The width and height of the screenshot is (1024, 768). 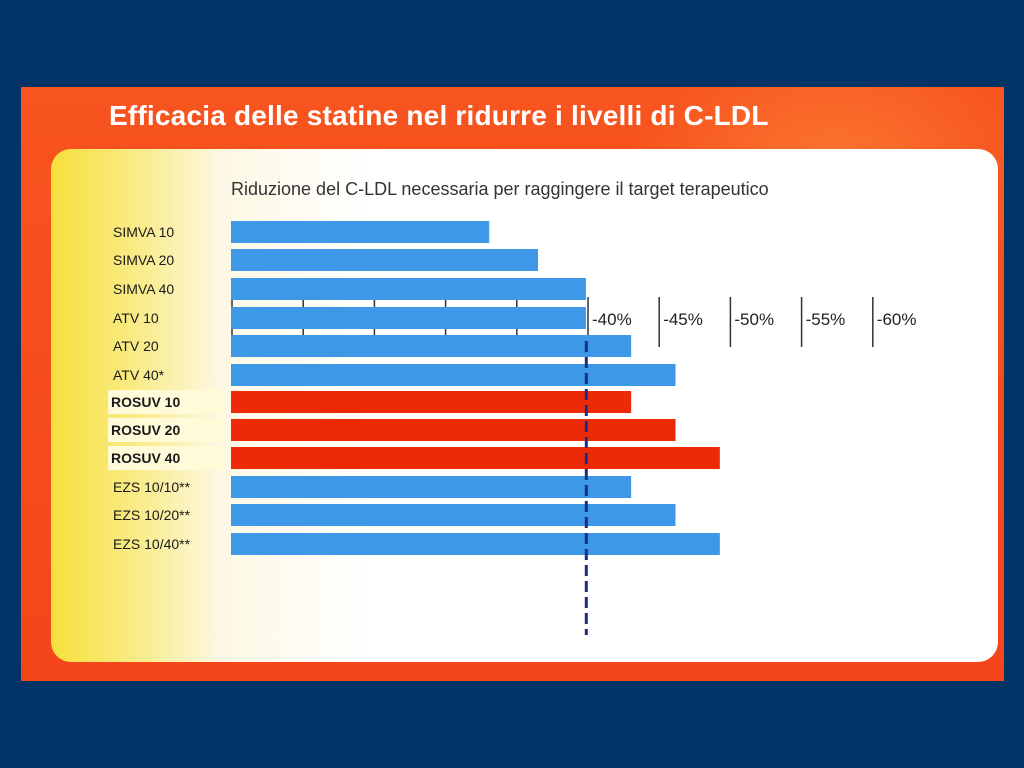 What do you see at coordinates (612, 319) in the screenshot?
I see `x-tick-label: -40%` at bounding box center [612, 319].